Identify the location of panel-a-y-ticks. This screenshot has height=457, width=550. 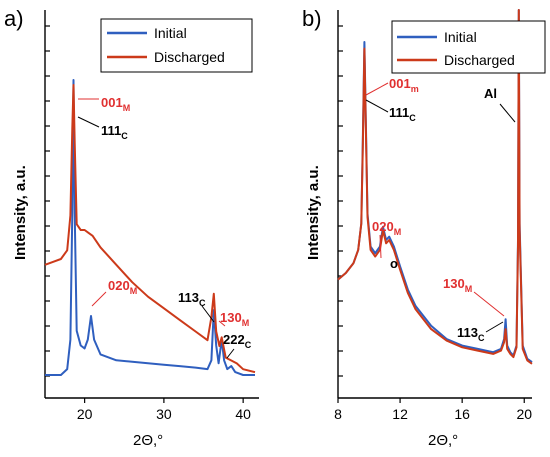
(47, 201).